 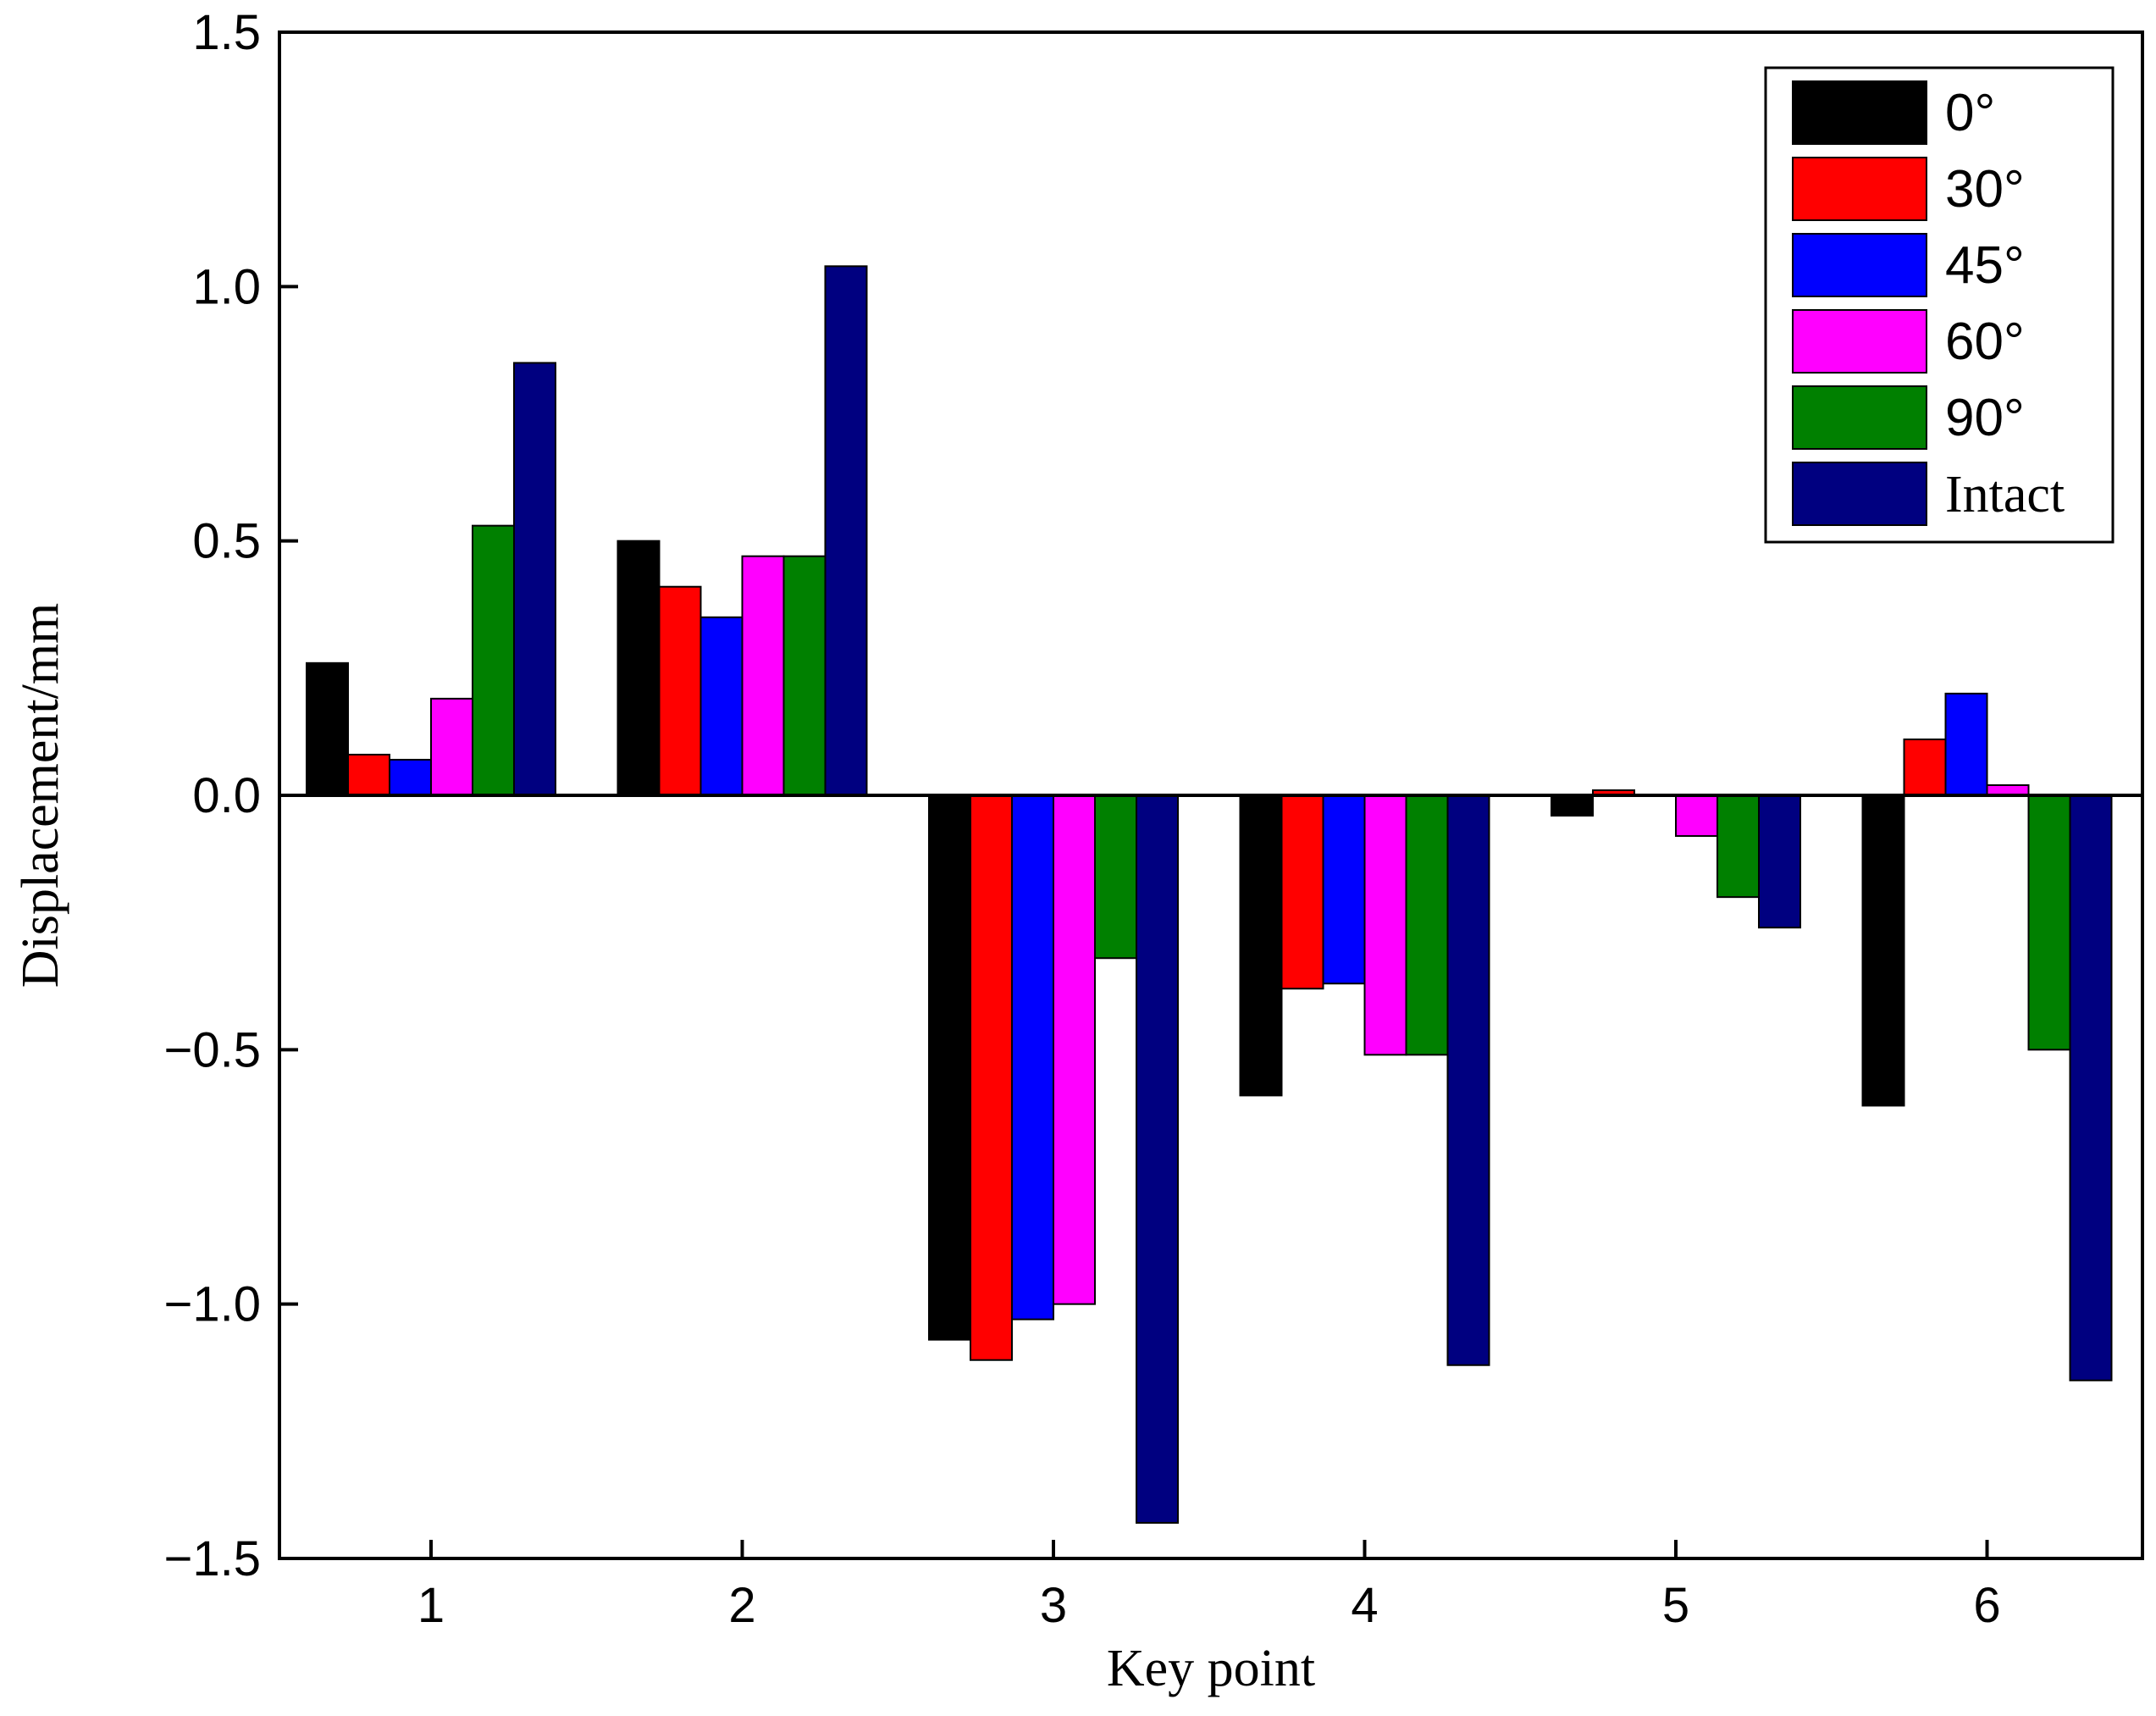 I want to click on y-tick-label: 1.0, so click(x=226, y=286).